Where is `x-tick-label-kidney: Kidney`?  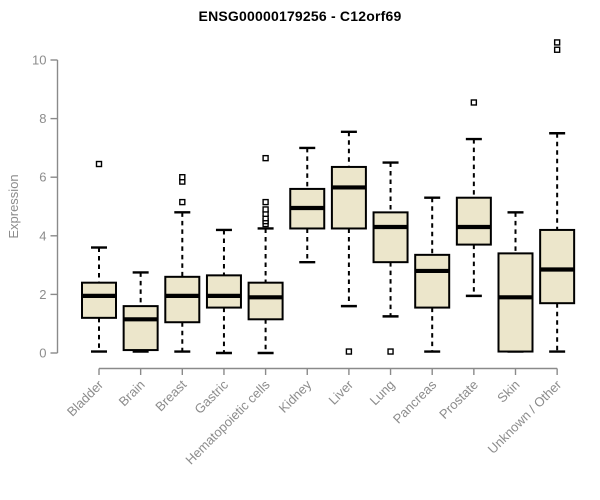
x-tick-label-kidney: Kidney is located at coordinates (295, 396).